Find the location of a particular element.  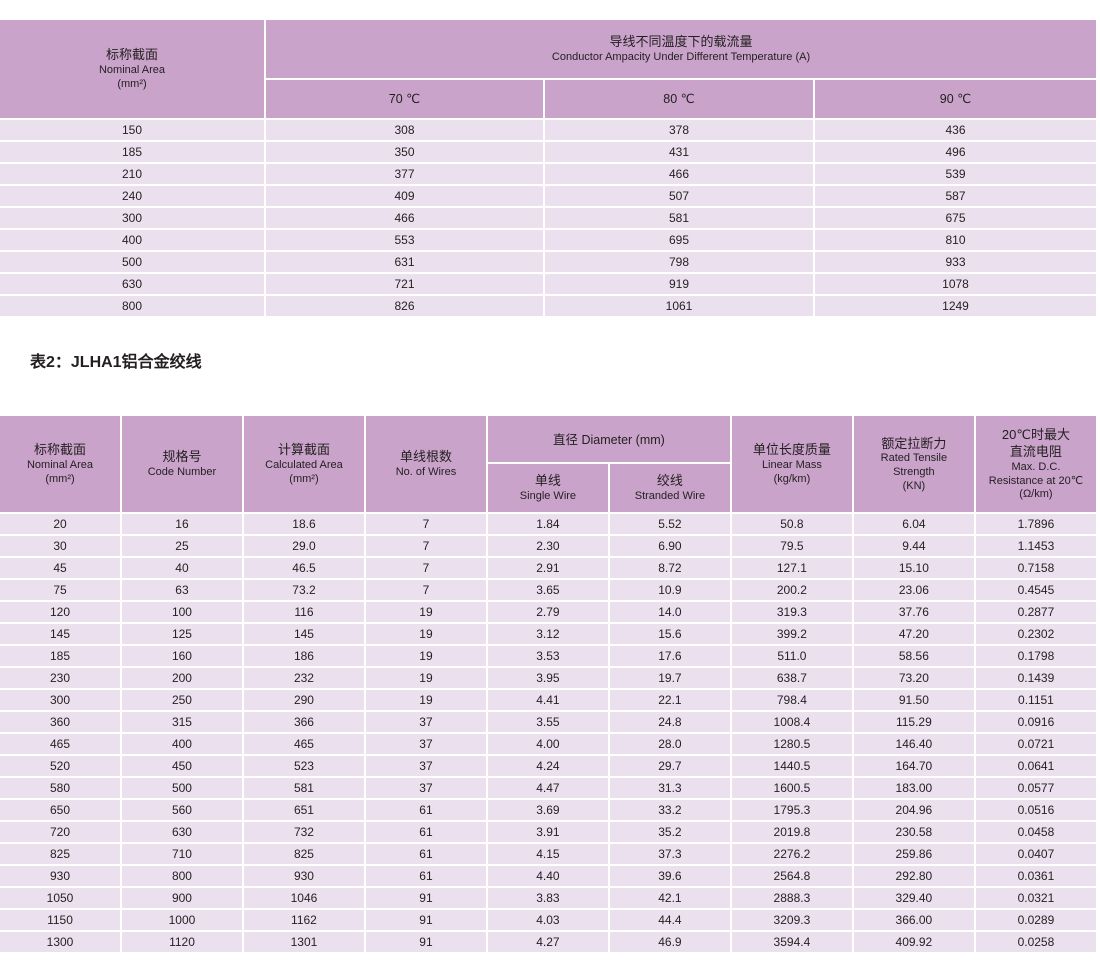

header-text-zh: 绞线 is located at coordinates (669, 481).